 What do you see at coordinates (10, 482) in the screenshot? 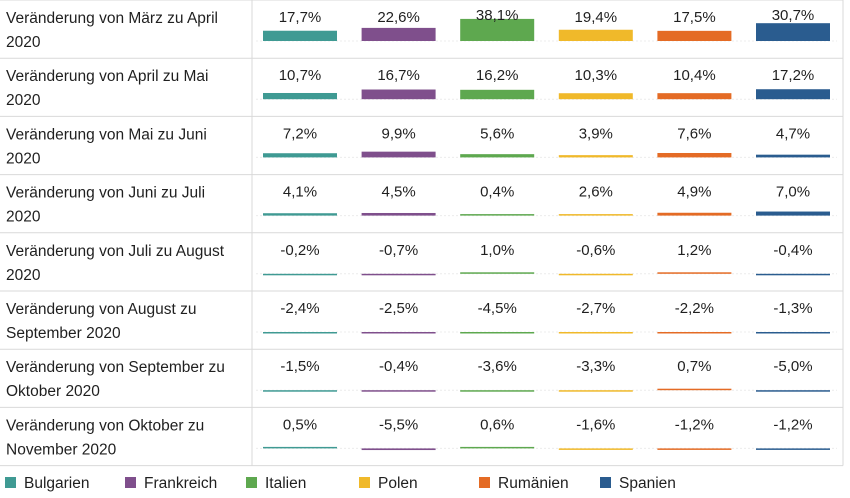
I see `legend-swatch-bulgarien` at bounding box center [10, 482].